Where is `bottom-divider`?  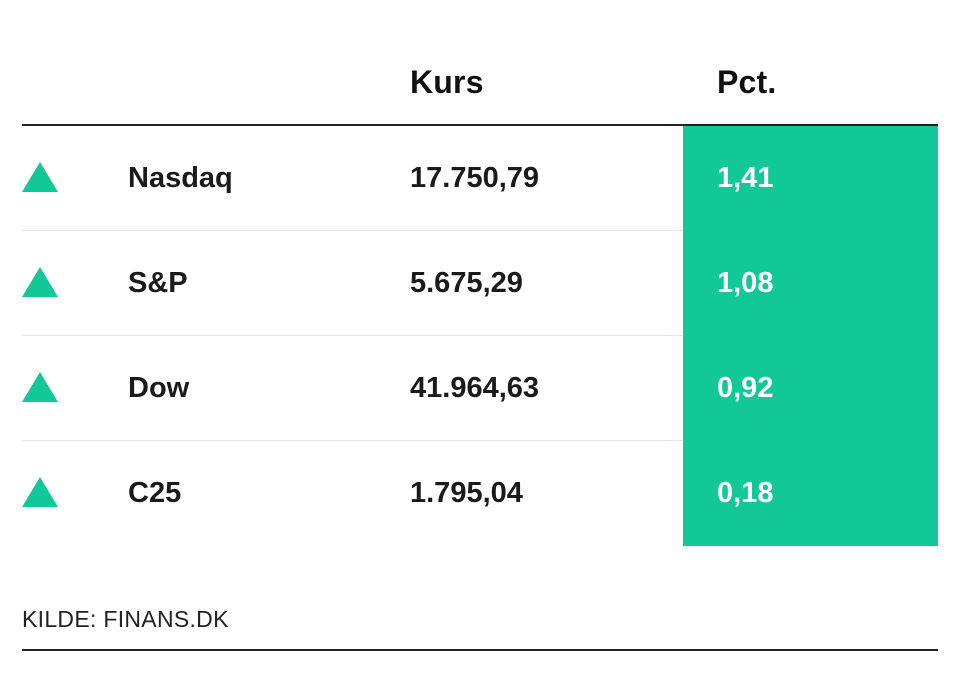
bottom-divider is located at coordinates (480, 650).